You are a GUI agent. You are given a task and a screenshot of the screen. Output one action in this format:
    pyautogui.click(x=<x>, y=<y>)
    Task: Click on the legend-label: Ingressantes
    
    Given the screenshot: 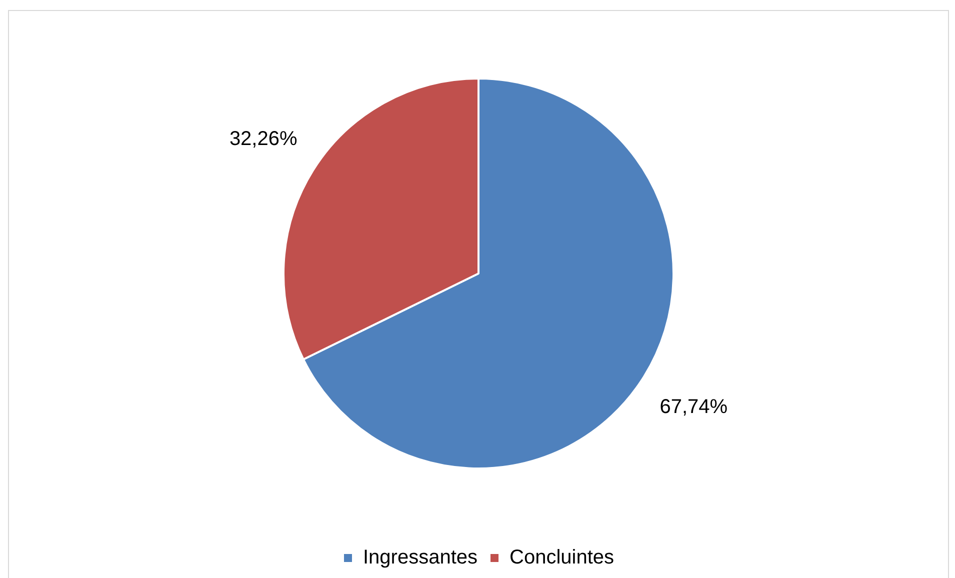 What is the action you would take?
    pyautogui.click(x=420, y=557)
    